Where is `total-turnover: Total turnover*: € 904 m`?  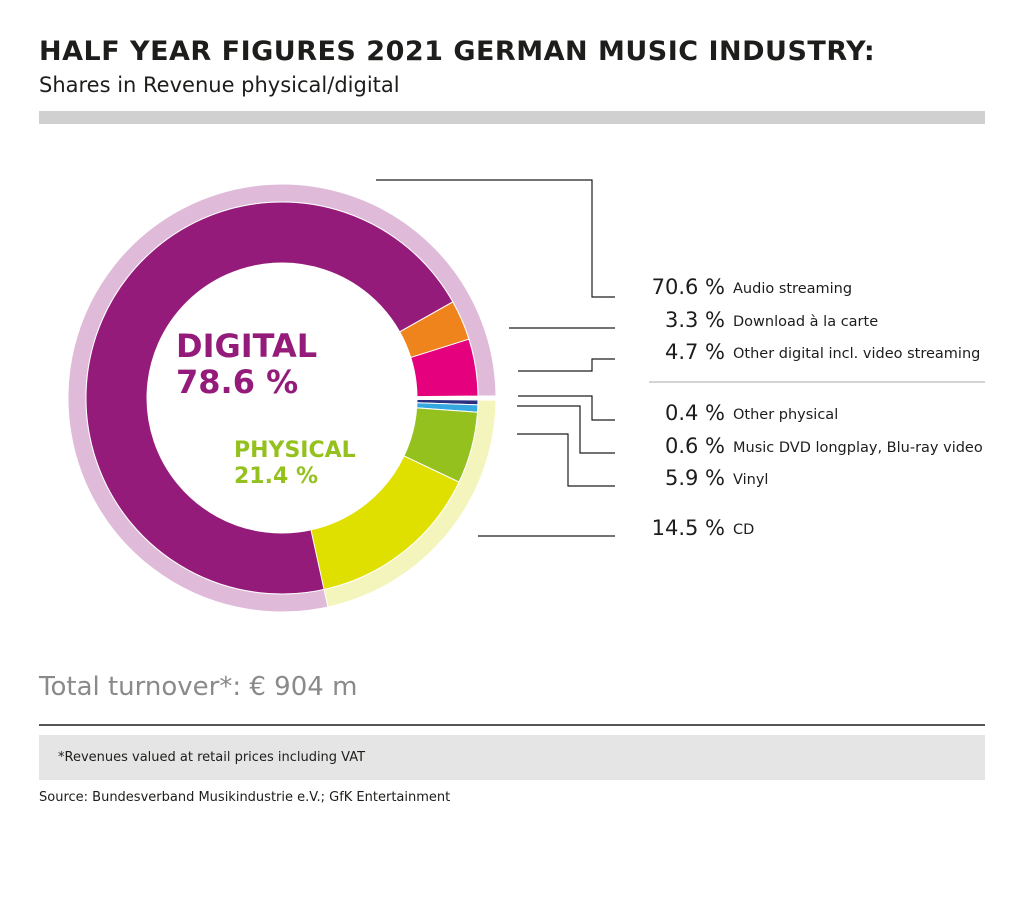 total-turnover: Total turnover*: € 904 m is located at coordinates (198, 687).